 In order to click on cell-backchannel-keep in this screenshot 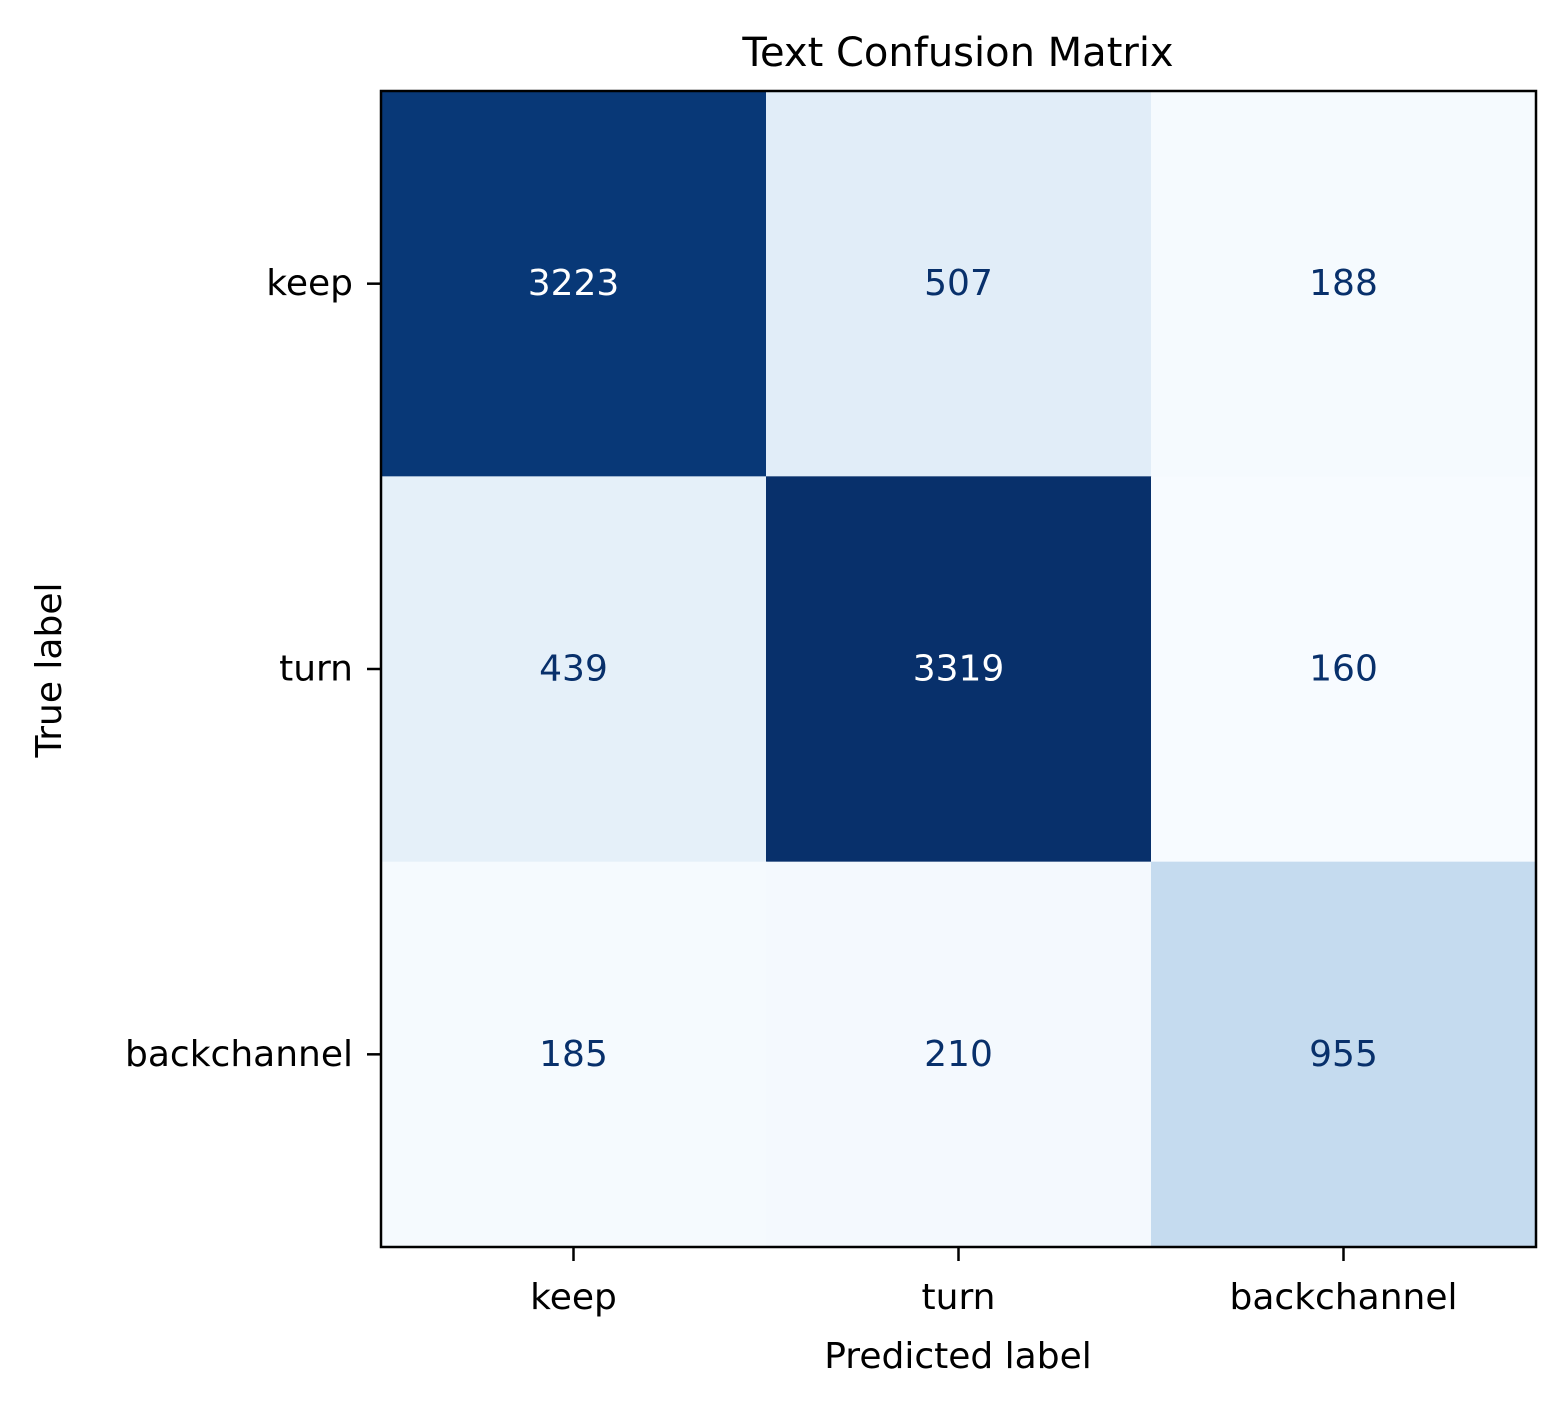, I will do `click(574, 1054)`.